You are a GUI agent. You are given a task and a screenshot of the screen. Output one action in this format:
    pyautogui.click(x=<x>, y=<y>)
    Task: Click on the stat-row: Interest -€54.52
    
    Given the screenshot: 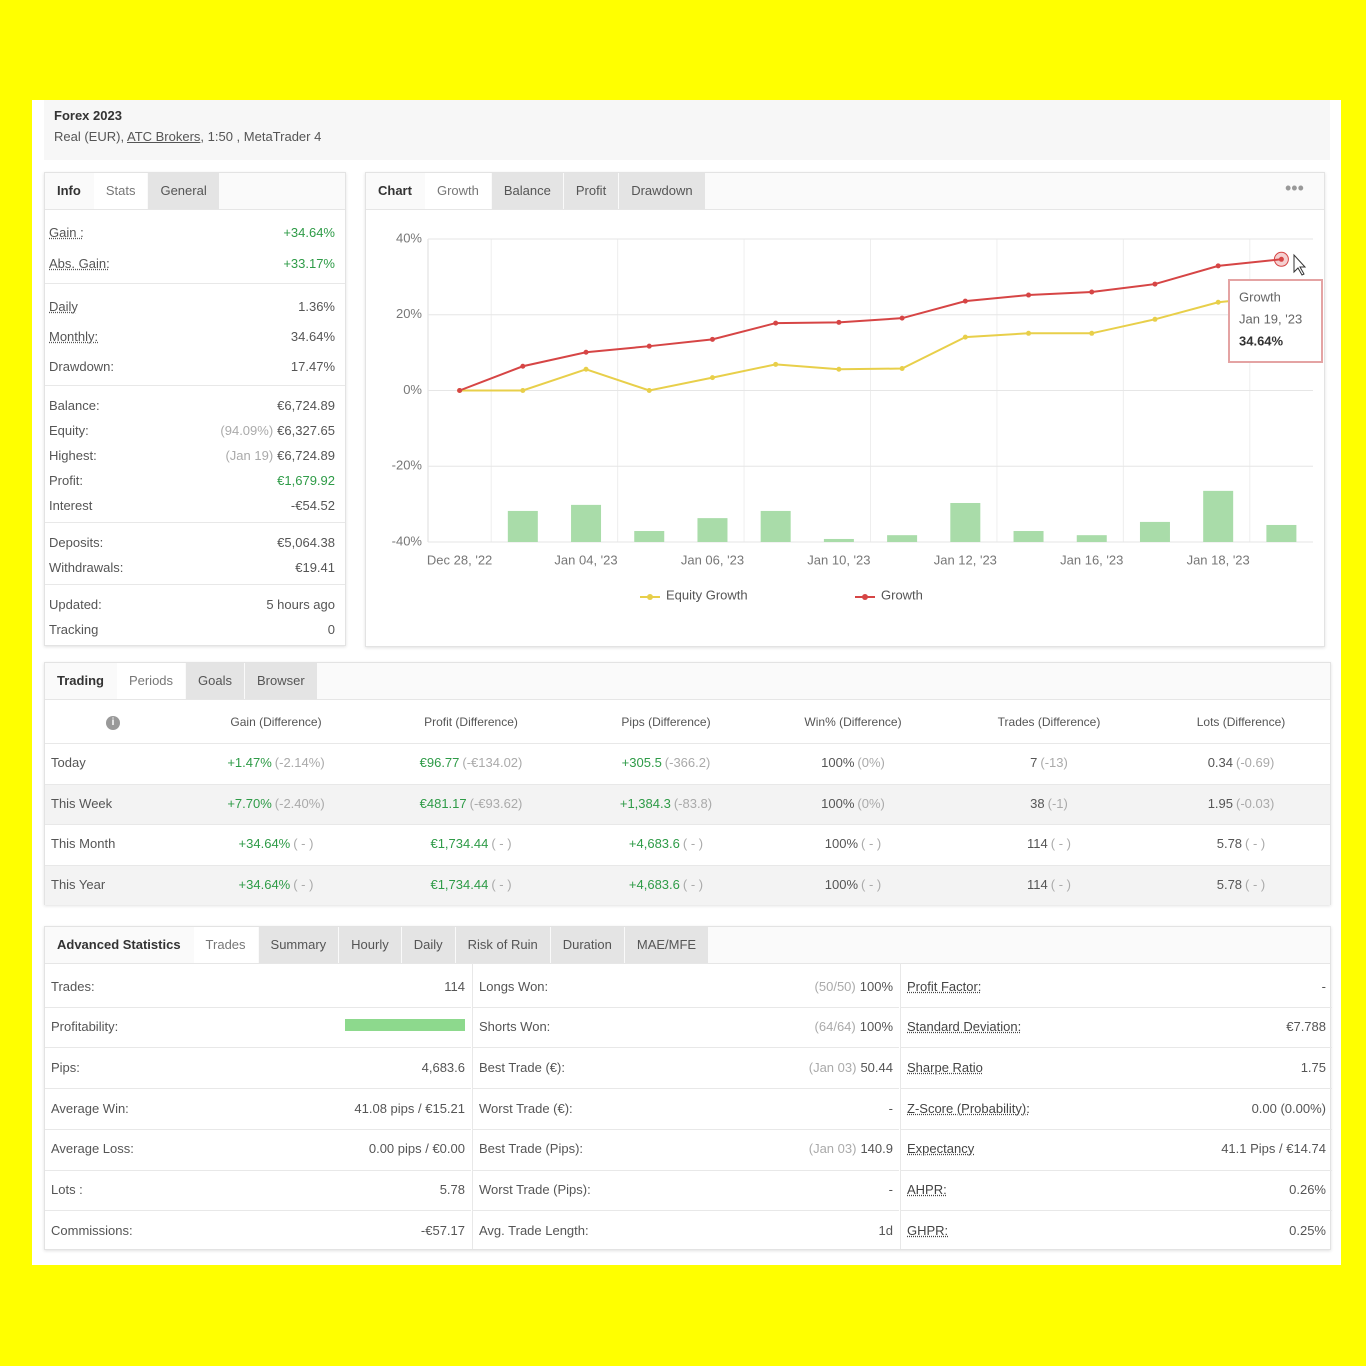 What is the action you would take?
    pyautogui.click(x=192, y=505)
    